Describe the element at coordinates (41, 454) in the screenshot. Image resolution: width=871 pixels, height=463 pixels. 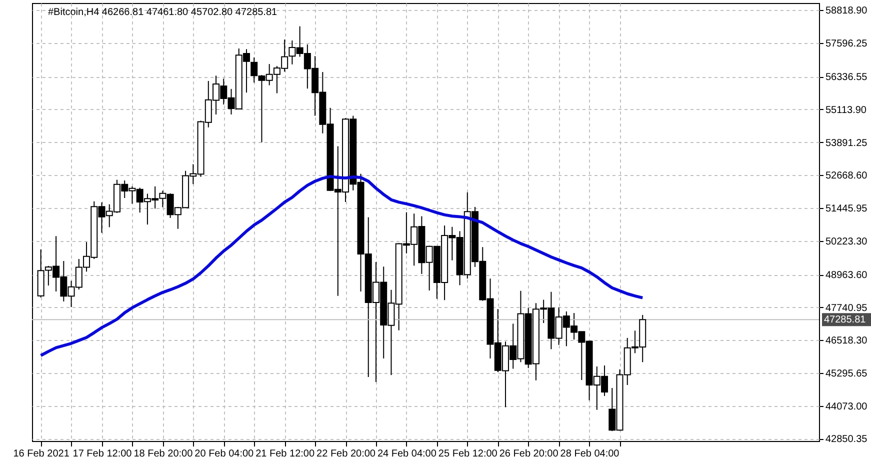
I see `x-tick-label: 16 Feb 2021` at that location.